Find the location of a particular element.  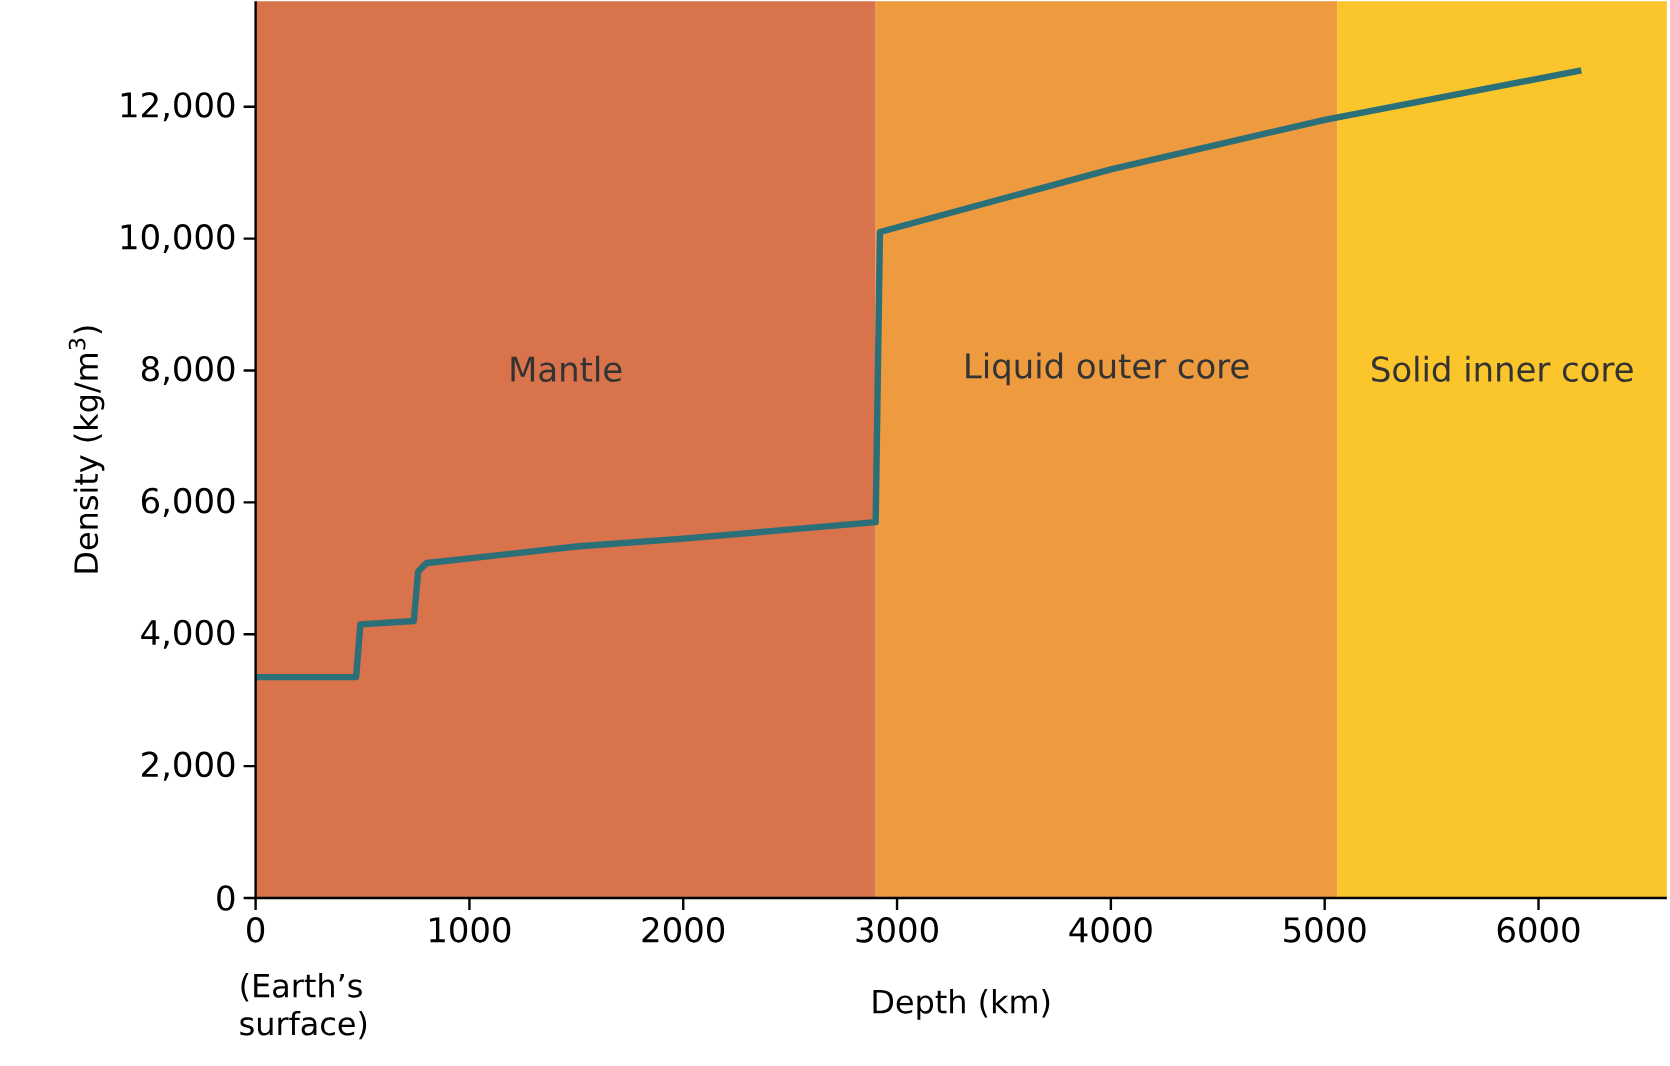

x-tick-label: 2000 is located at coordinates (683, 929).